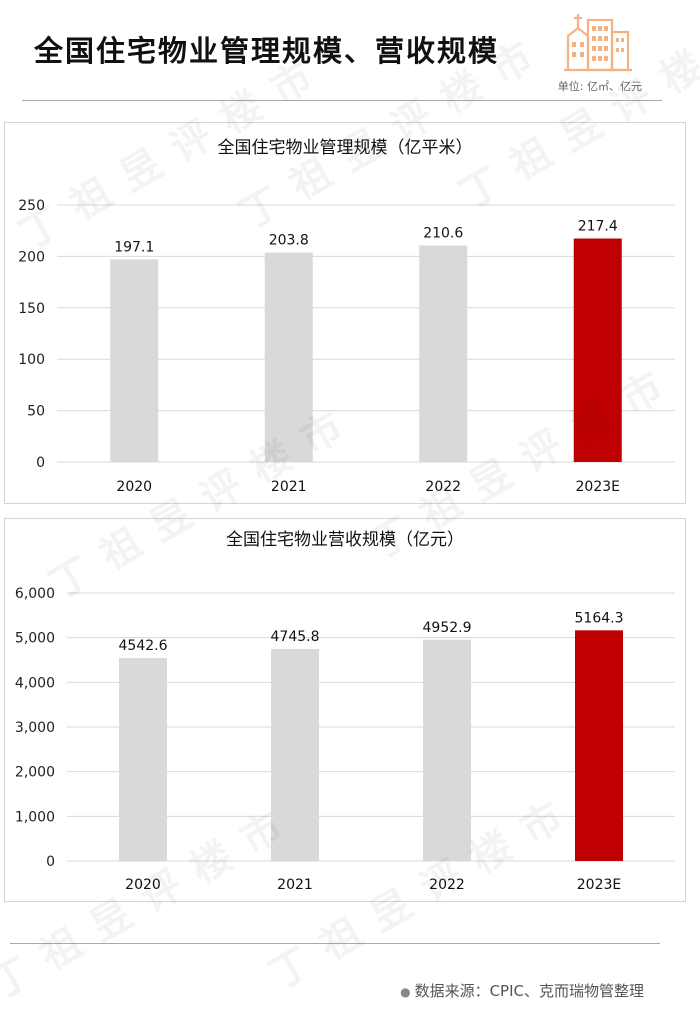 The image size is (700, 1027). What do you see at coordinates (31, 360) in the screenshot?
I see `y-tick-label: 100` at bounding box center [31, 360].